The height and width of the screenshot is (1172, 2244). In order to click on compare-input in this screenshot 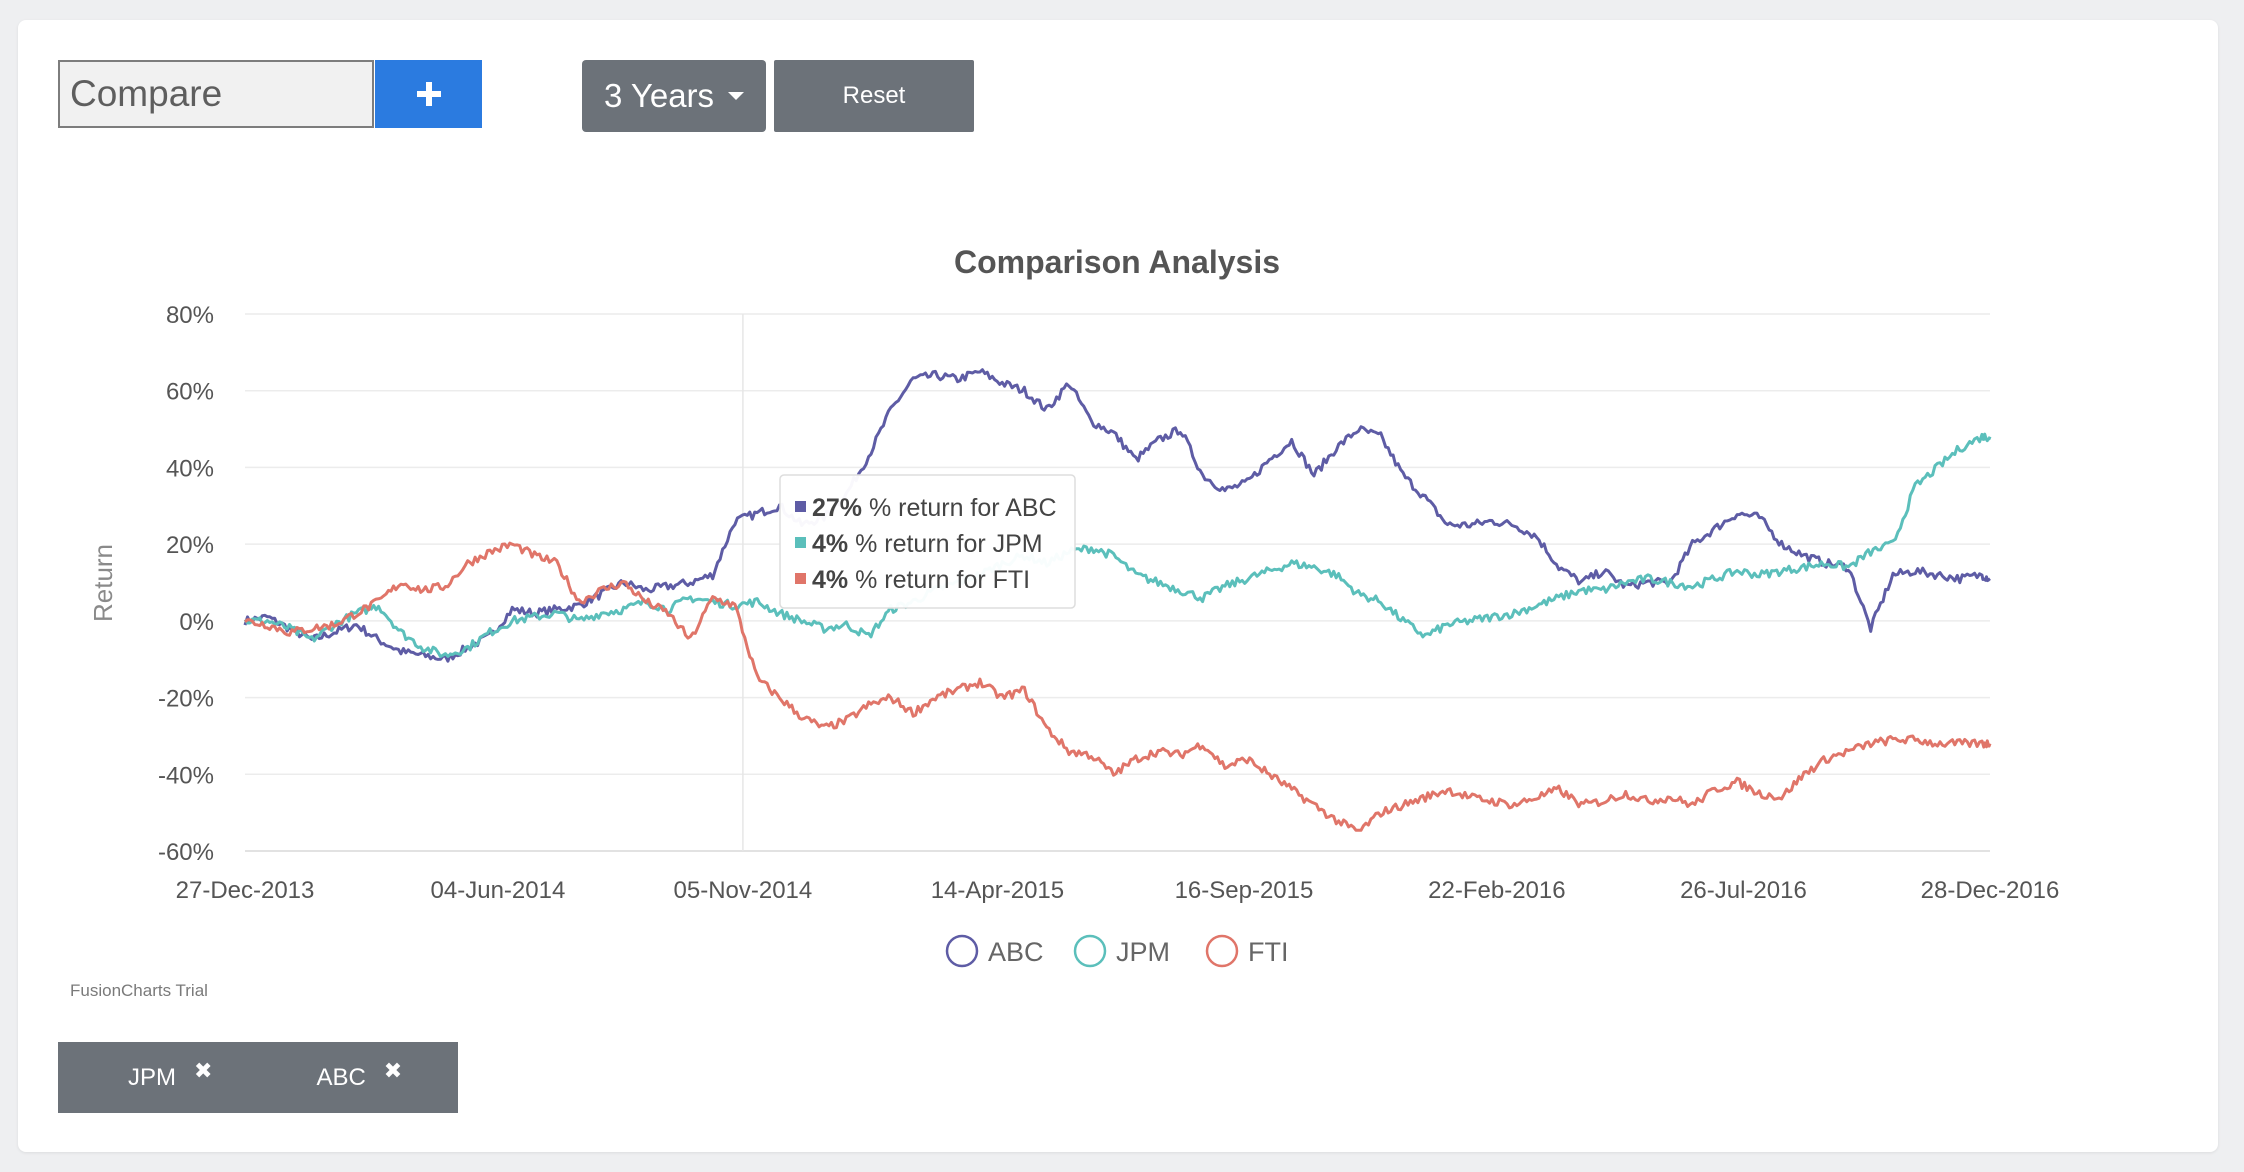, I will do `click(216, 94)`.